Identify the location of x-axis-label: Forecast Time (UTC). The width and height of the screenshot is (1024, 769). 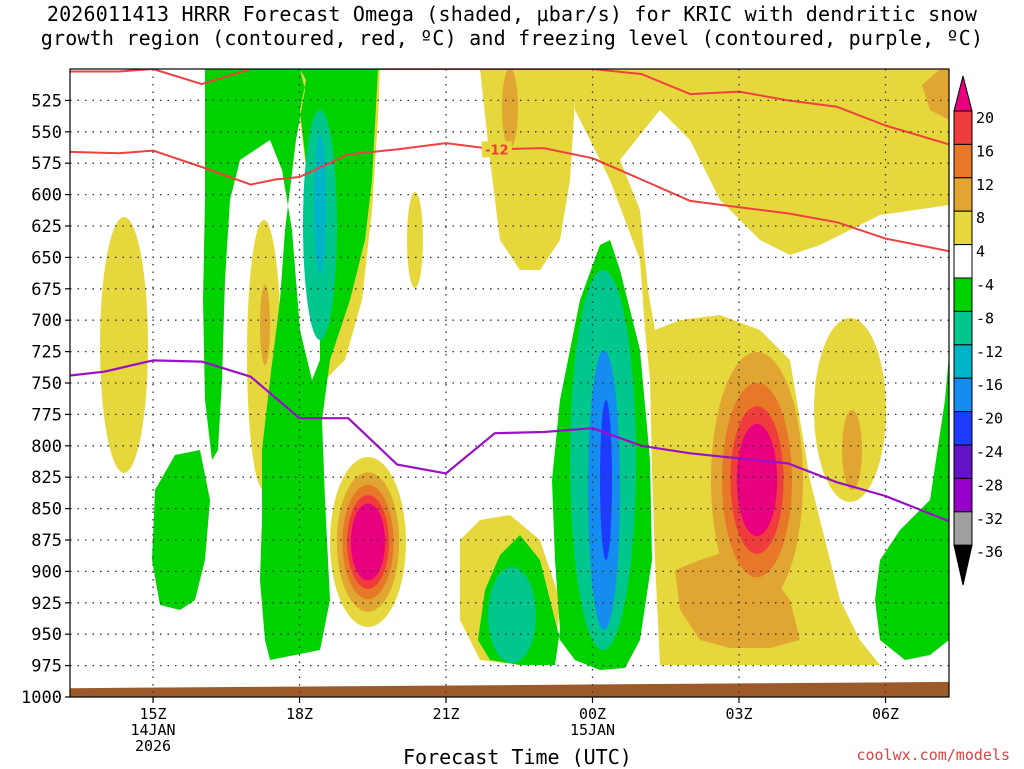
(517, 757).